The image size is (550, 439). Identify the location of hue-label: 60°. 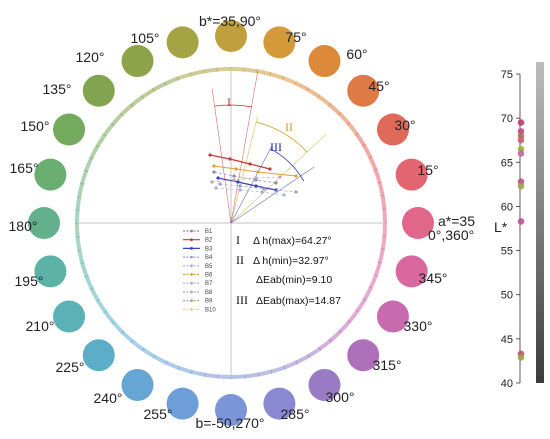
(356, 54).